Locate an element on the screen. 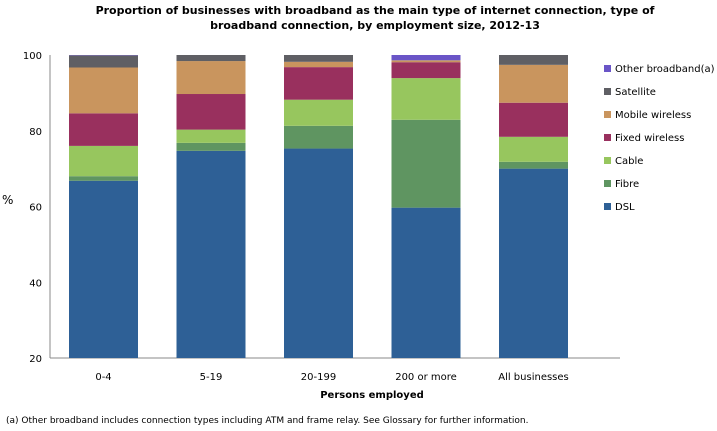  legend-label: Satellite is located at coordinates (635, 92).